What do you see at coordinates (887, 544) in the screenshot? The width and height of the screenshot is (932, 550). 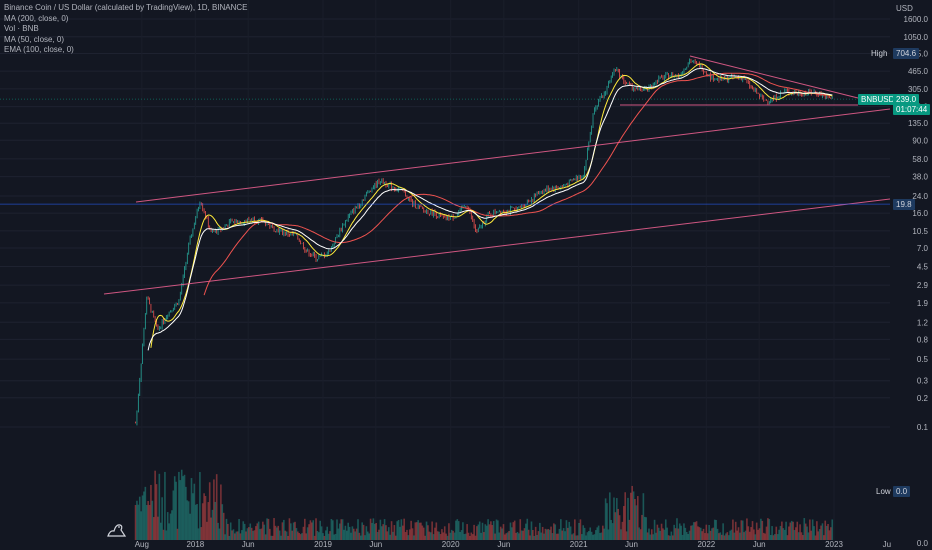 I see `time-tick: Ju` at bounding box center [887, 544].